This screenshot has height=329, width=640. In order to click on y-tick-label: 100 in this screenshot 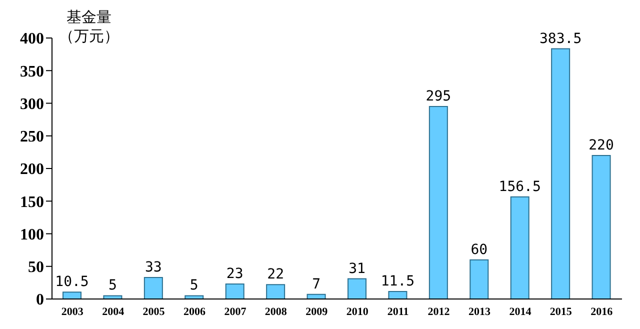, I will do `click(32, 235)`.